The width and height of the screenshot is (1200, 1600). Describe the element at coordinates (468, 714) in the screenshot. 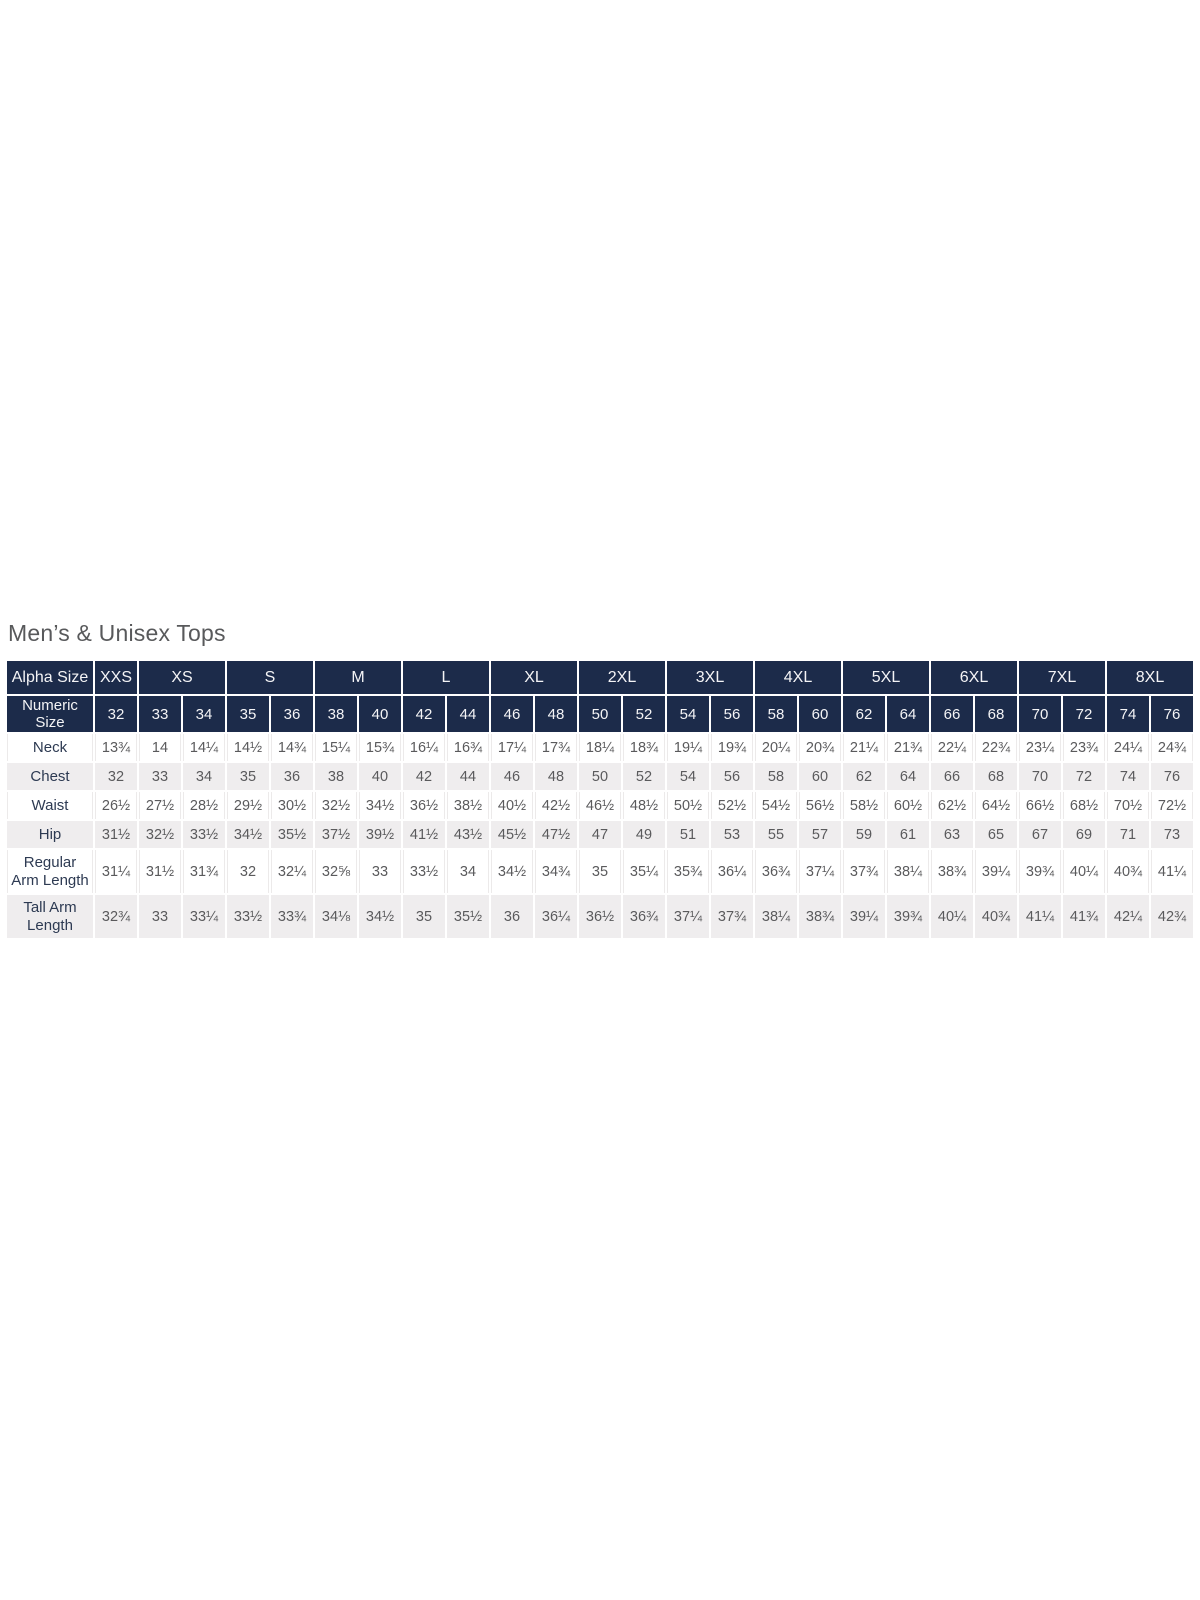

I see `numeric-size: 44` at that location.